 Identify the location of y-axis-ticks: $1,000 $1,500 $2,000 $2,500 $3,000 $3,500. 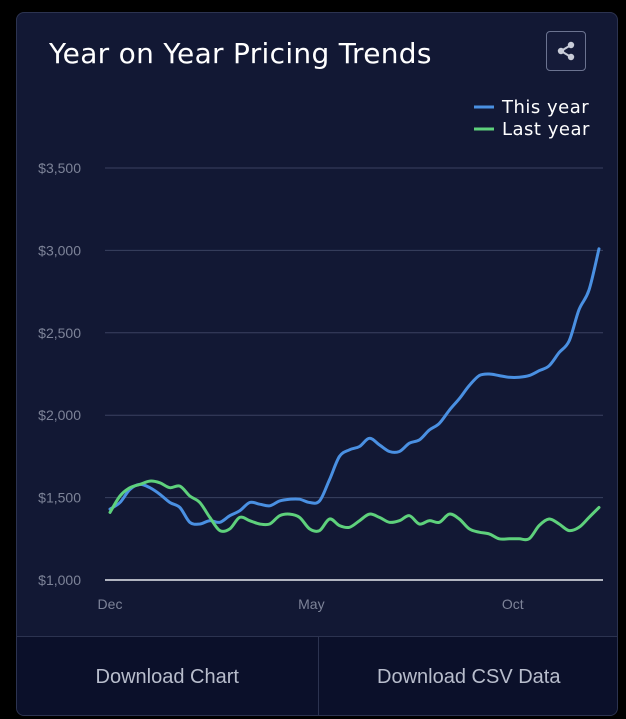
(59, 374).